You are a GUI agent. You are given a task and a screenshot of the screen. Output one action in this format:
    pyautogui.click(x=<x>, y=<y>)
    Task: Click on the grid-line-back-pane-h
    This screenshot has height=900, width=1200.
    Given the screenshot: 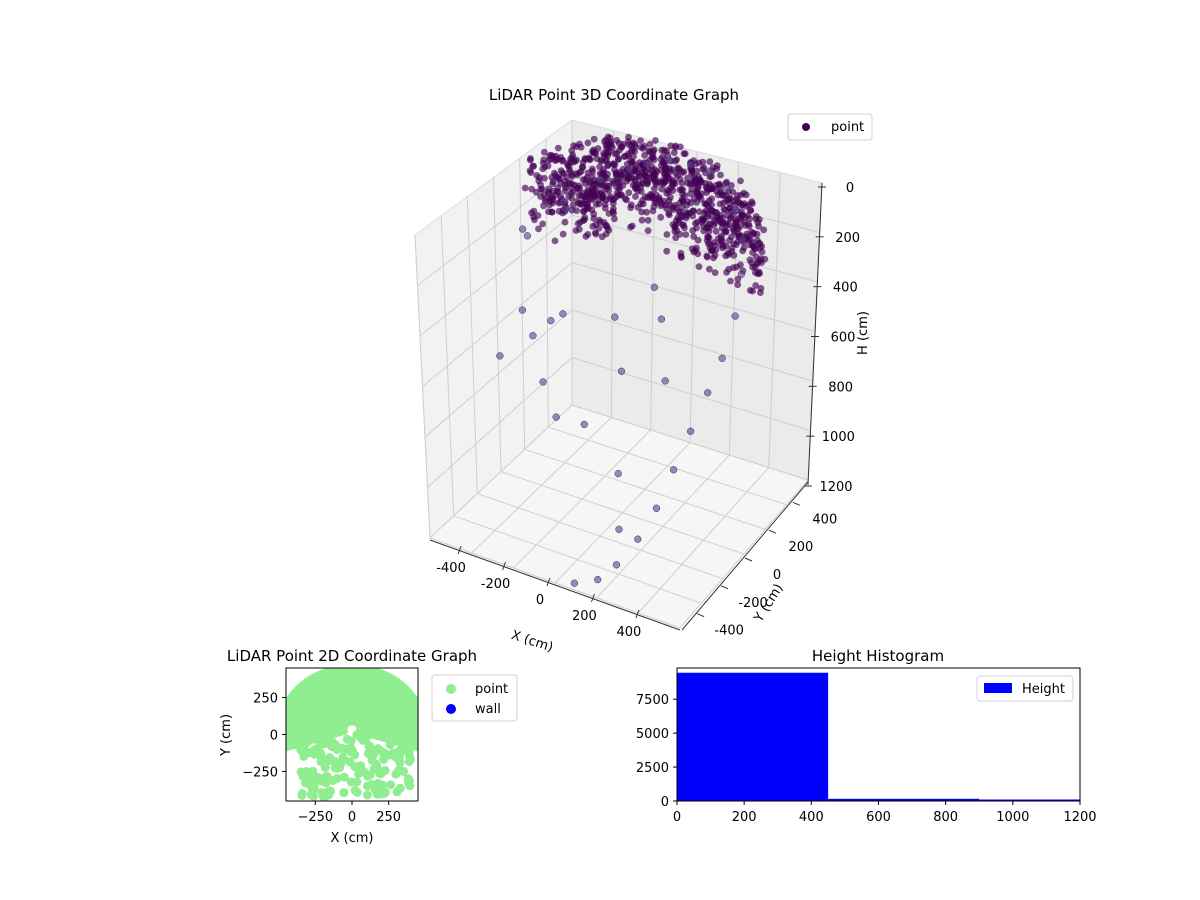 What is the action you would take?
    pyautogui.click(x=691, y=394)
    